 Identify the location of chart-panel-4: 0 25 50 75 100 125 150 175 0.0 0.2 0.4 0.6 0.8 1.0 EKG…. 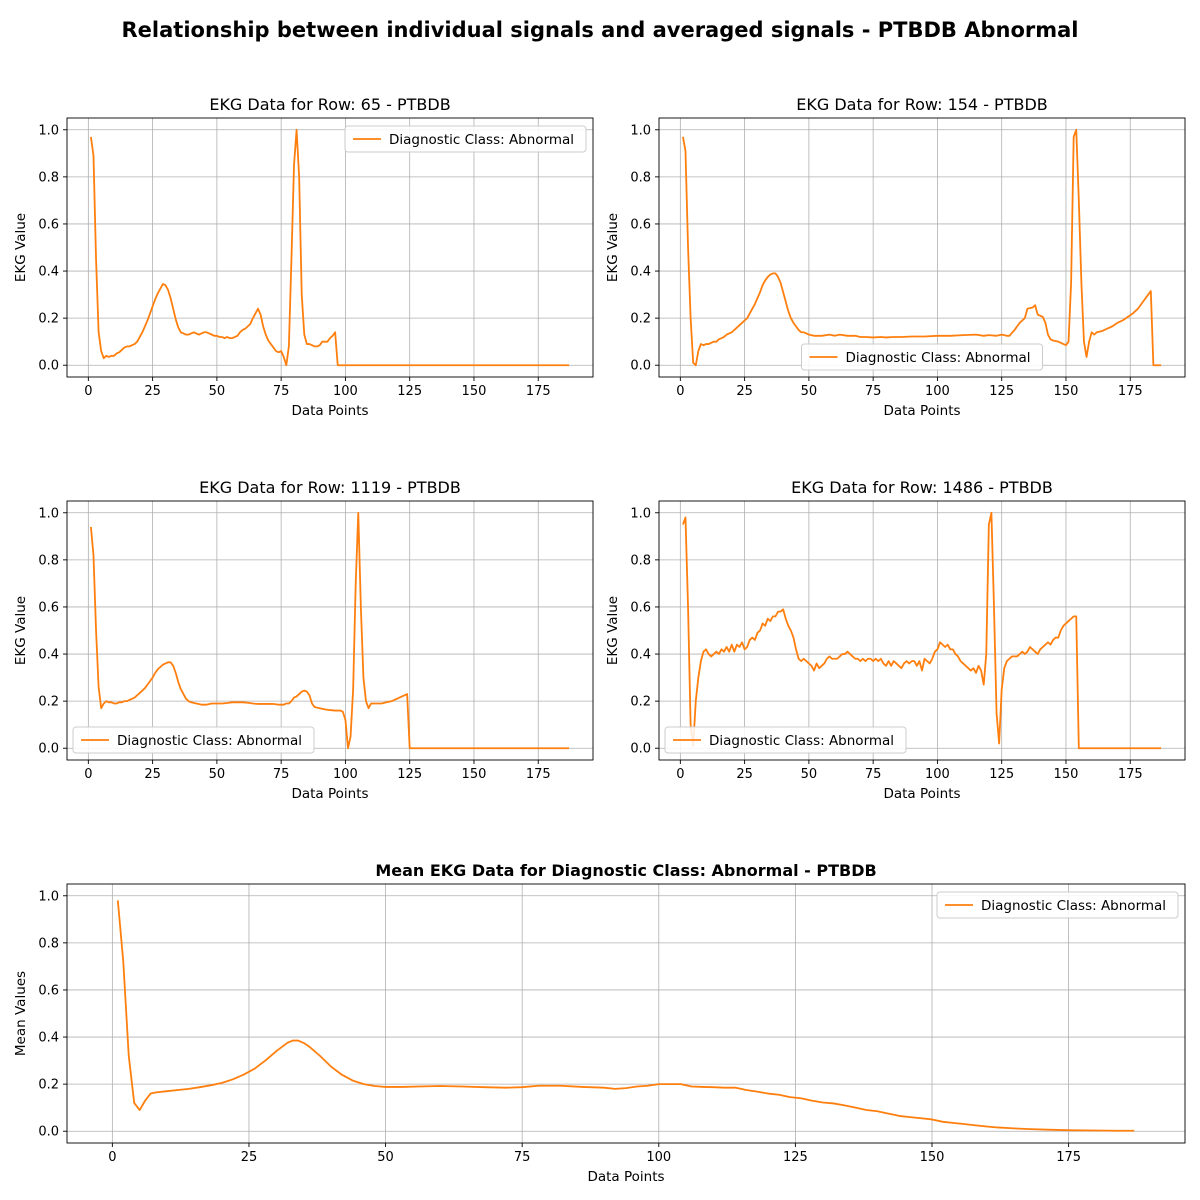
(895, 640).